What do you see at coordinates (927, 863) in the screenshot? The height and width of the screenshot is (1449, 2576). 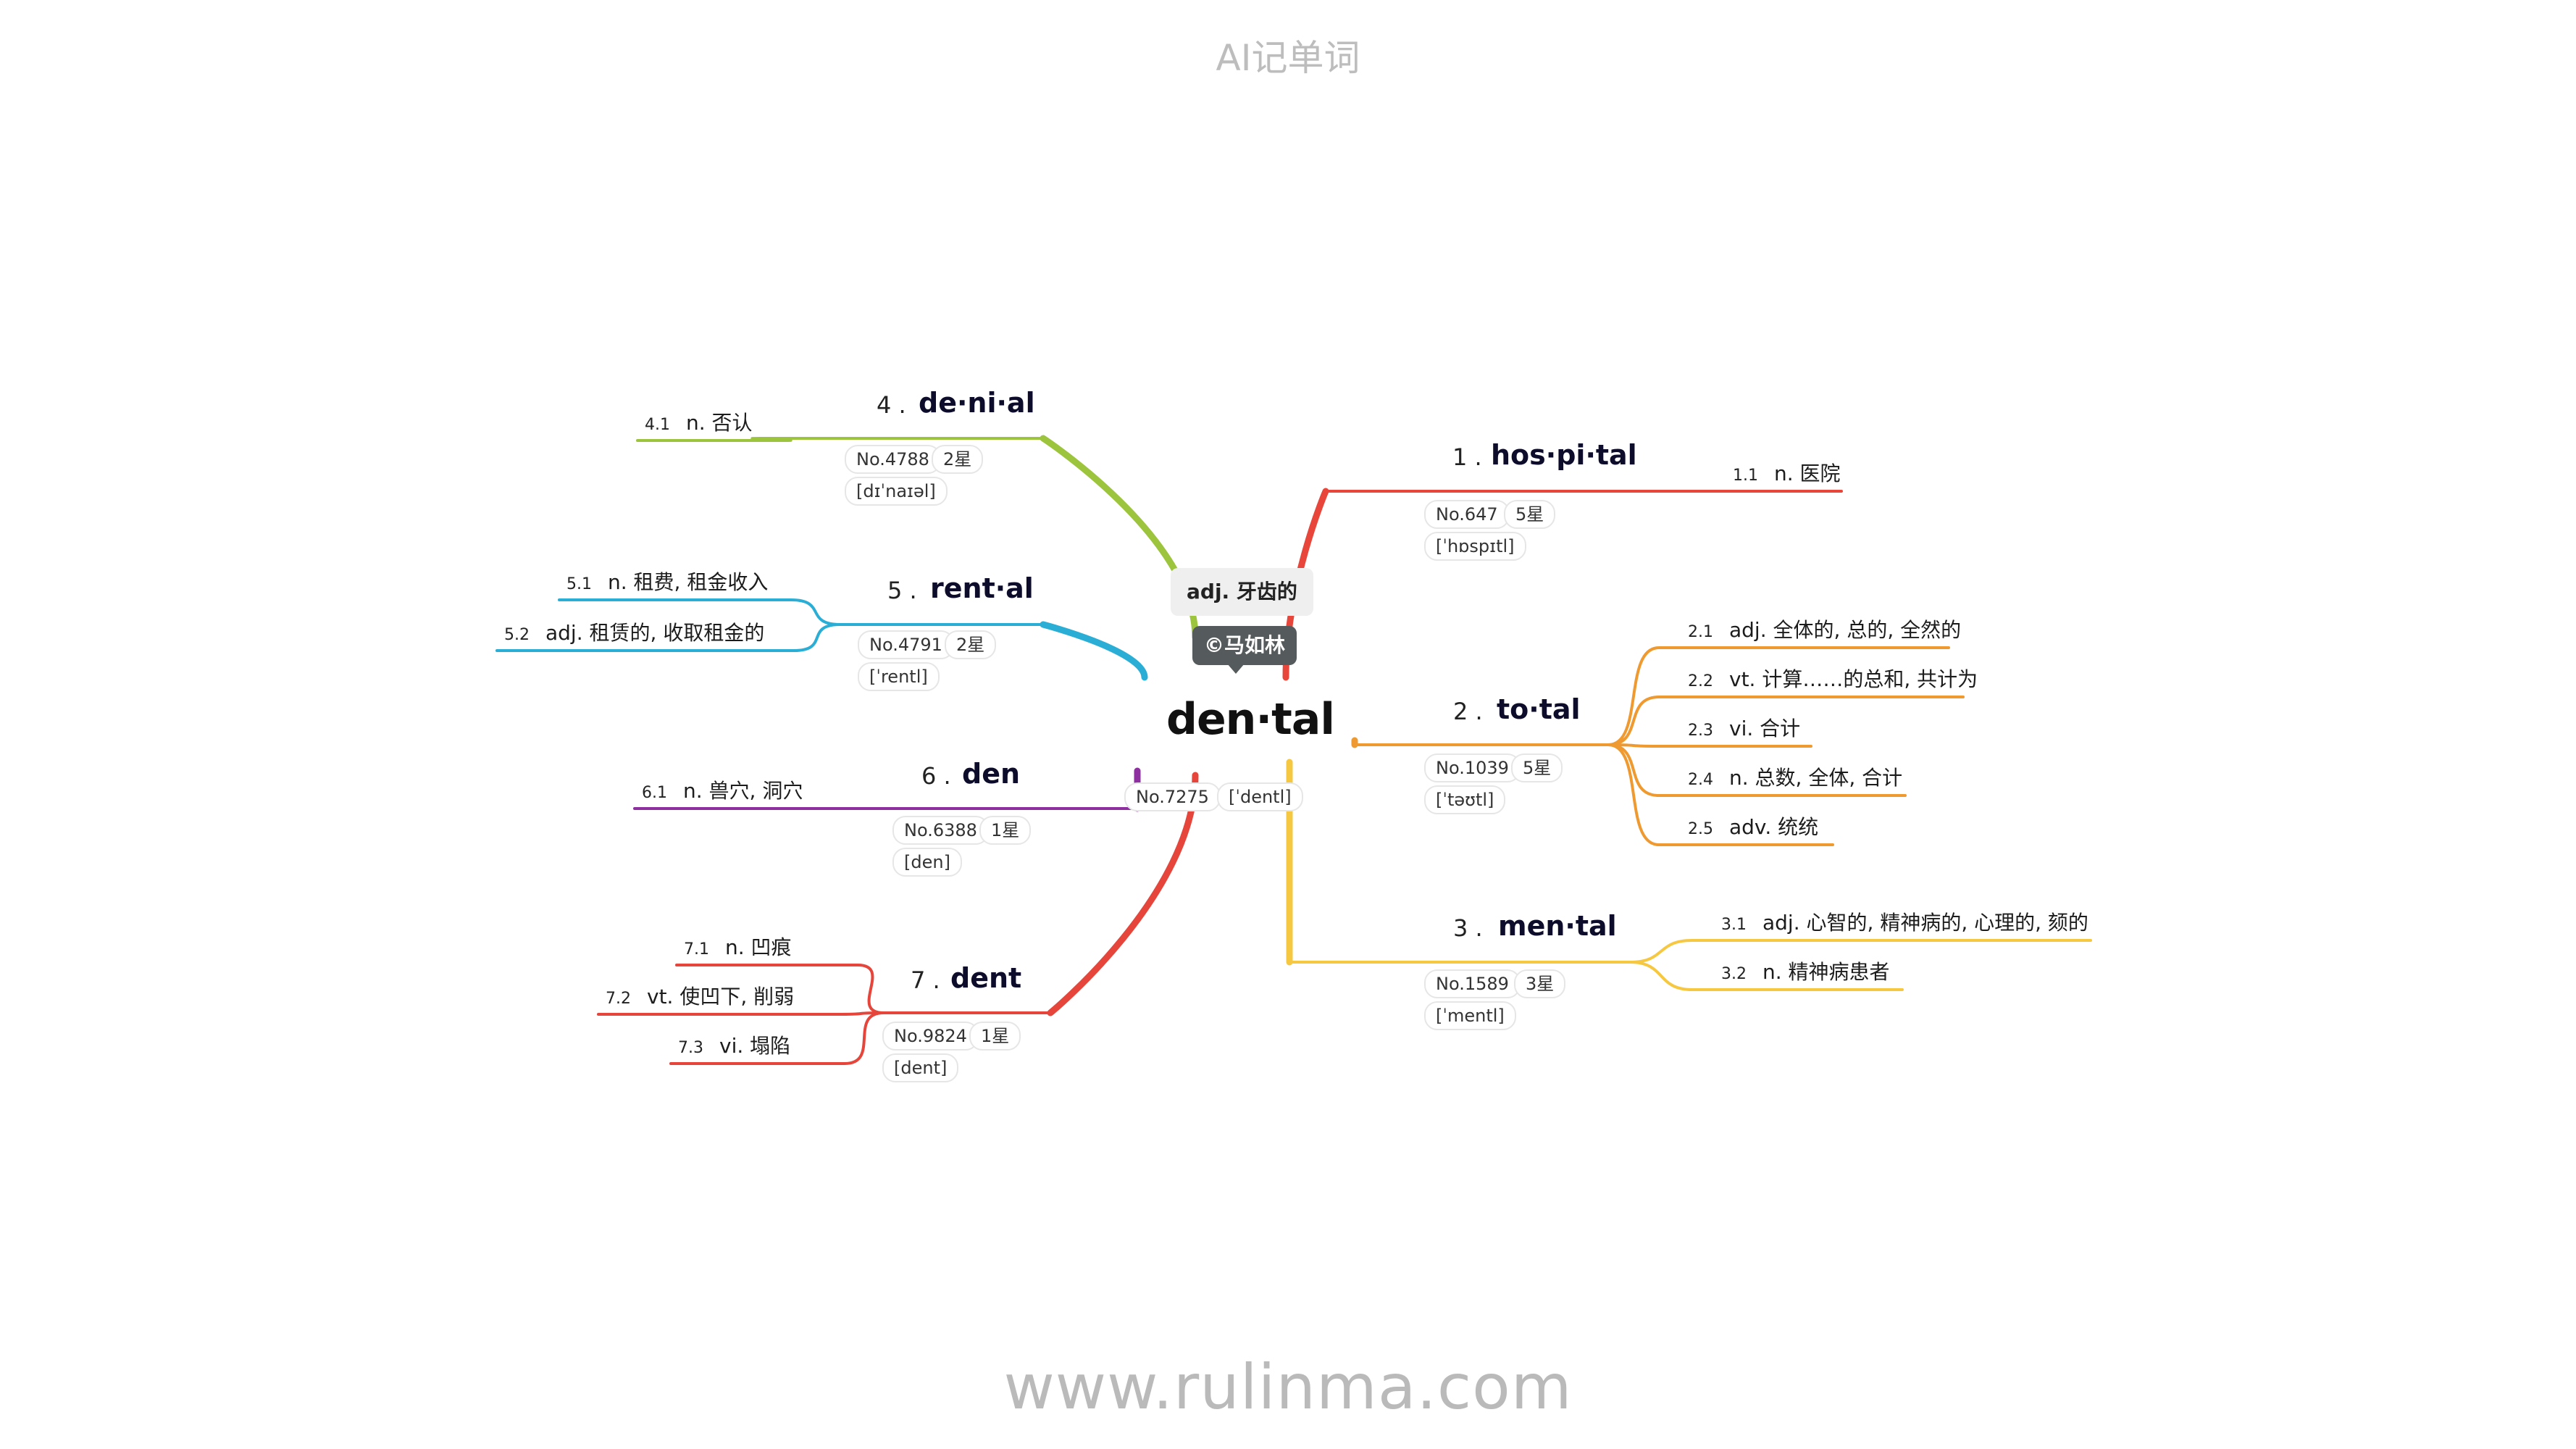 I see `phonetic-tag: [den]` at bounding box center [927, 863].